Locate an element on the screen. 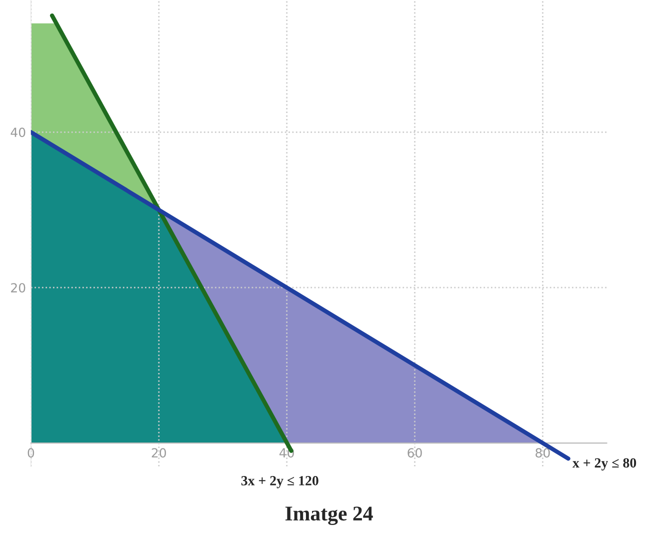 Image resolution: width=658 pixels, height=533 pixels. x-tick-label: 0 is located at coordinates (31, 453).